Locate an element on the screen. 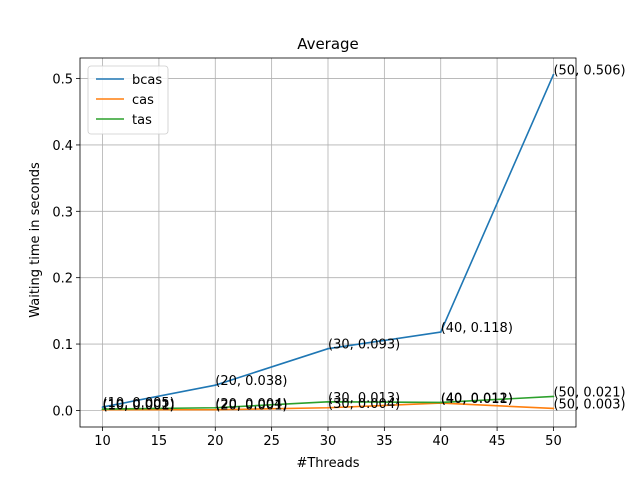  x-tick-label: 20 is located at coordinates (215, 441).